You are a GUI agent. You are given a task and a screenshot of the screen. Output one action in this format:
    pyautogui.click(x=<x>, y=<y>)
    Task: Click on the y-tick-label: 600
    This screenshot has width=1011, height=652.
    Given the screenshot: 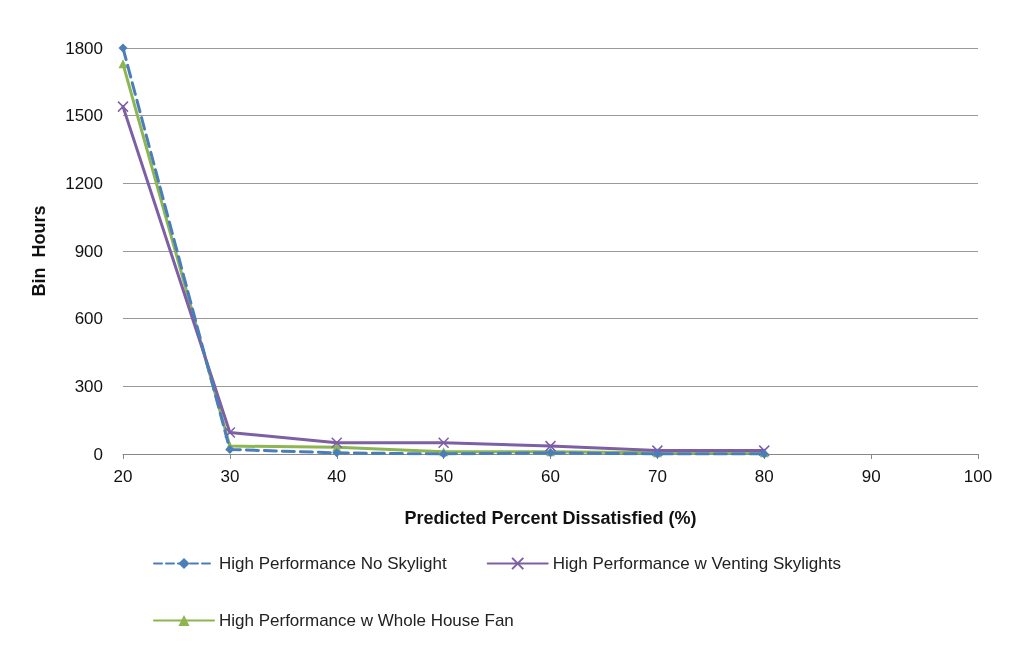 What is the action you would take?
    pyautogui.click(x=88, y=319)
    